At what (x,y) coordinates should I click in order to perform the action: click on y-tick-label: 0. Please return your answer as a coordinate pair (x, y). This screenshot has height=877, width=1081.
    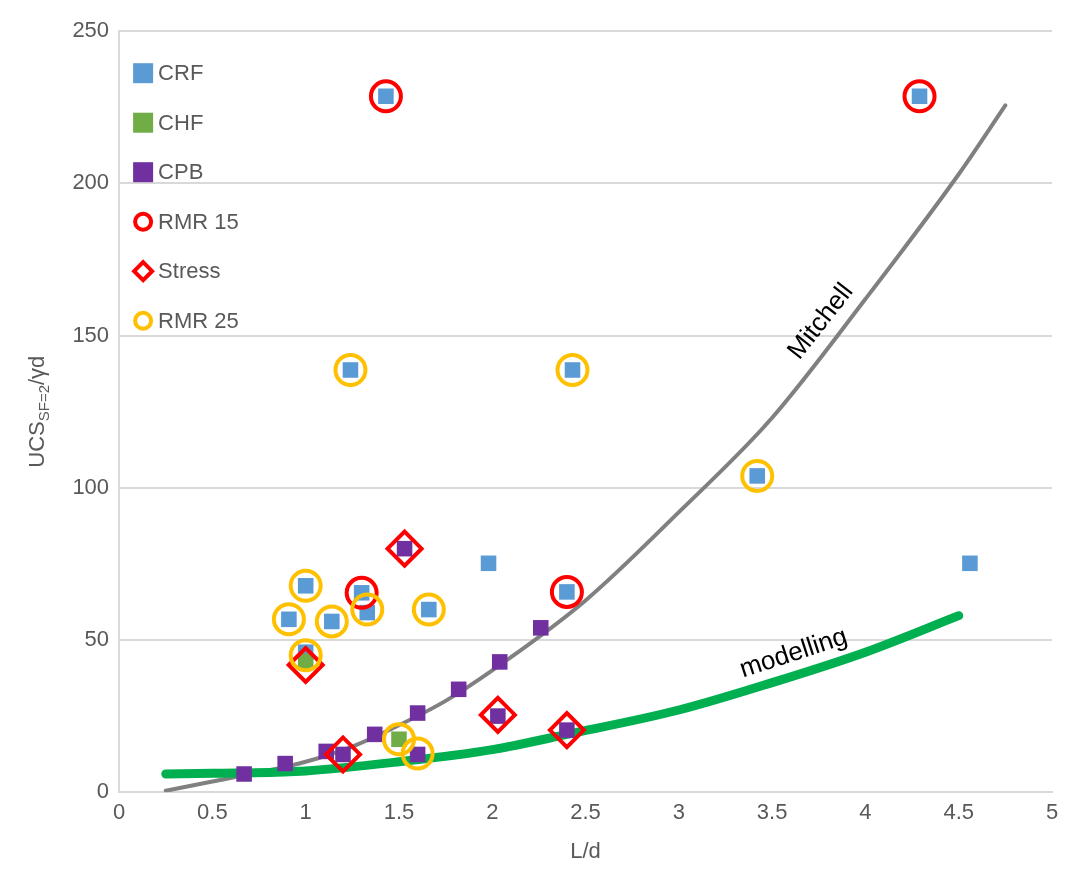
    Looking at the image, I should click on (103, 791).